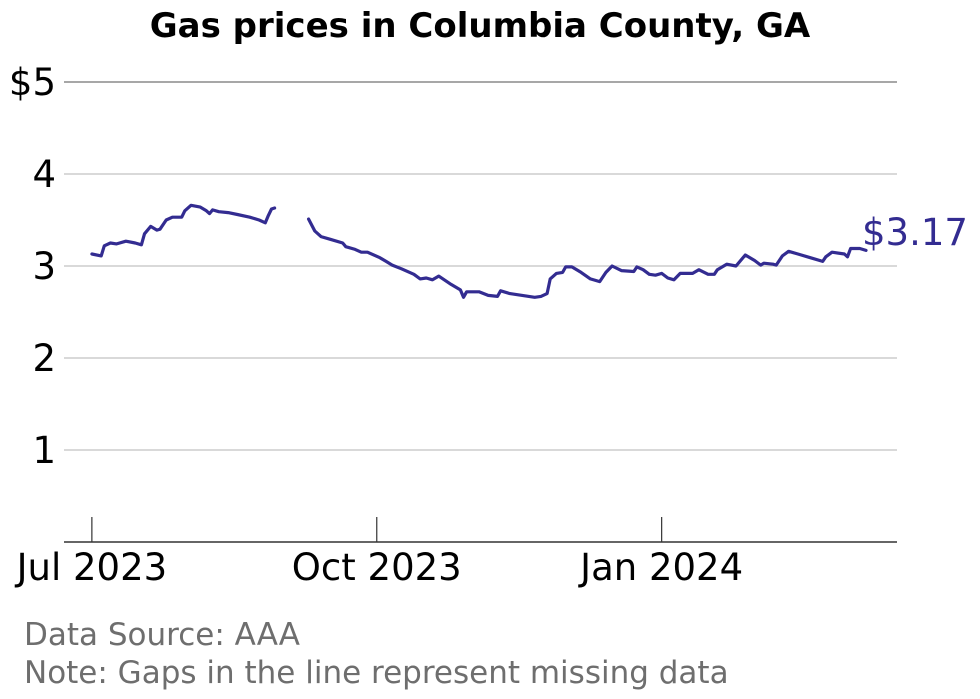  Describe the element at coordinates (162, 635) in the screenshot. I see `data-source-note: Data Source: AAA` at that location.